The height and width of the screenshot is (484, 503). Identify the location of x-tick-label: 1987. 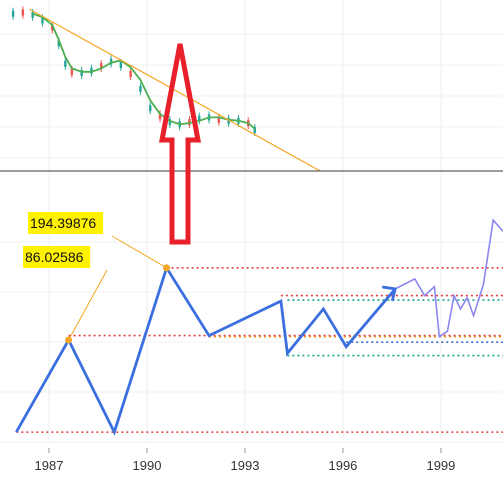
(49, 465).